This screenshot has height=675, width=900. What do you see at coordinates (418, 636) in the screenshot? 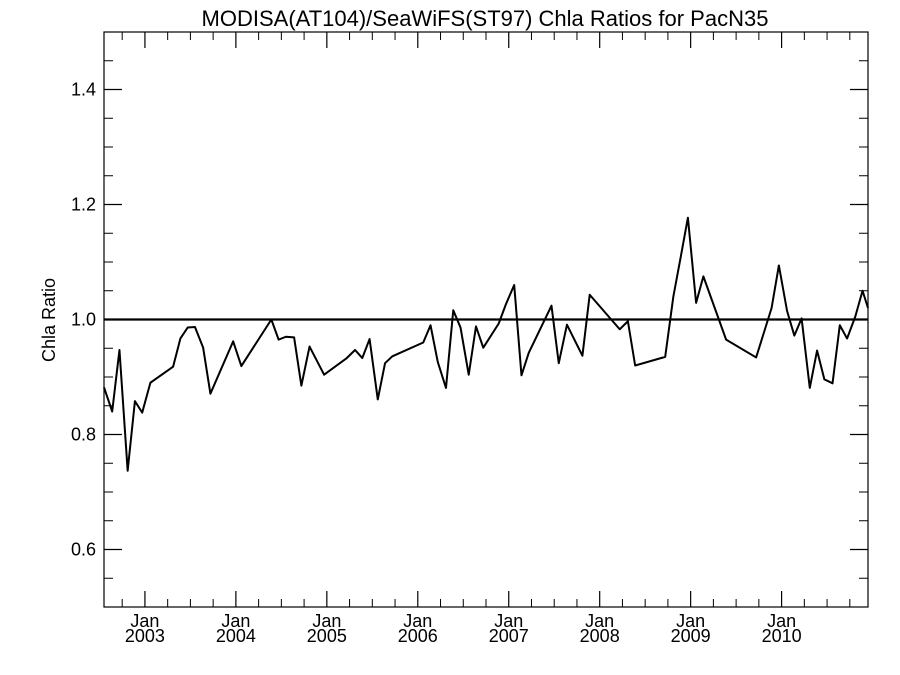
I see `x-tick-year-label: 2006` at bounding box center [418, 636].